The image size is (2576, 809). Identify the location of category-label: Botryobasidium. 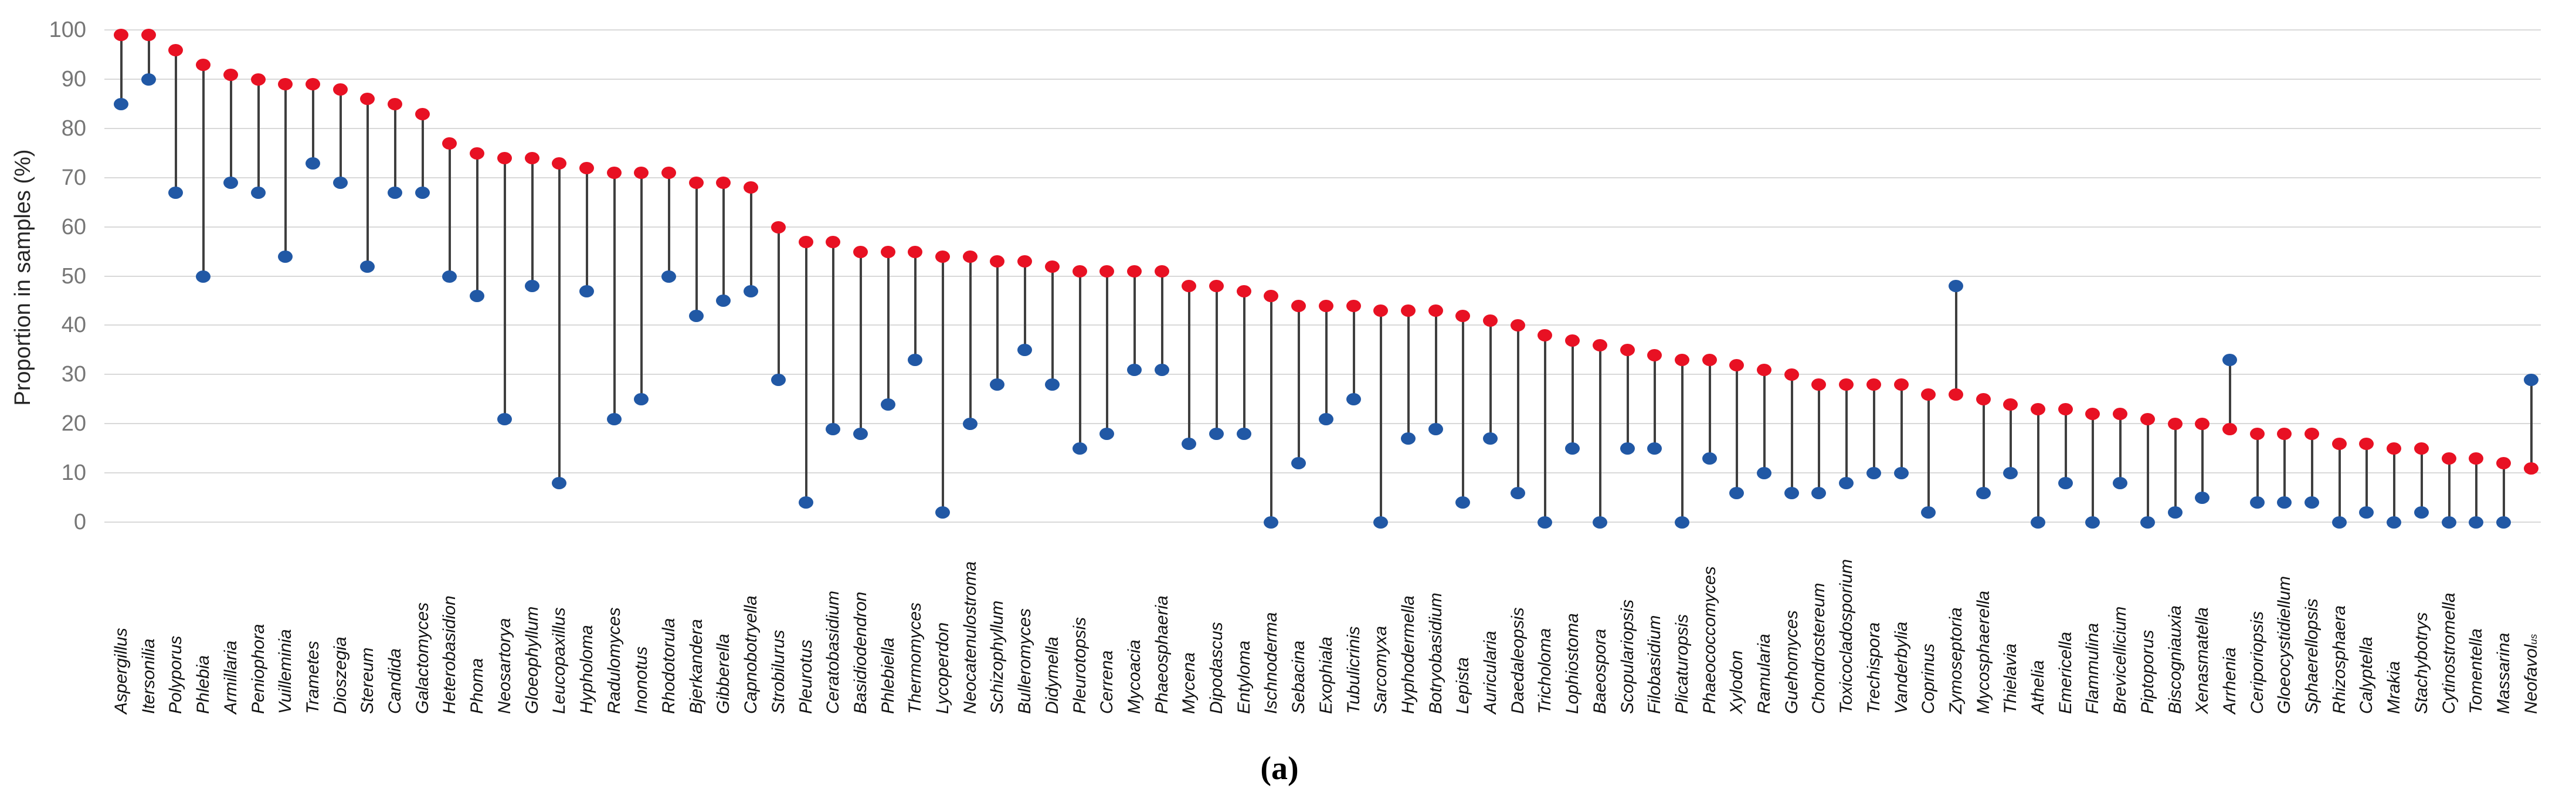
(1435, 653).